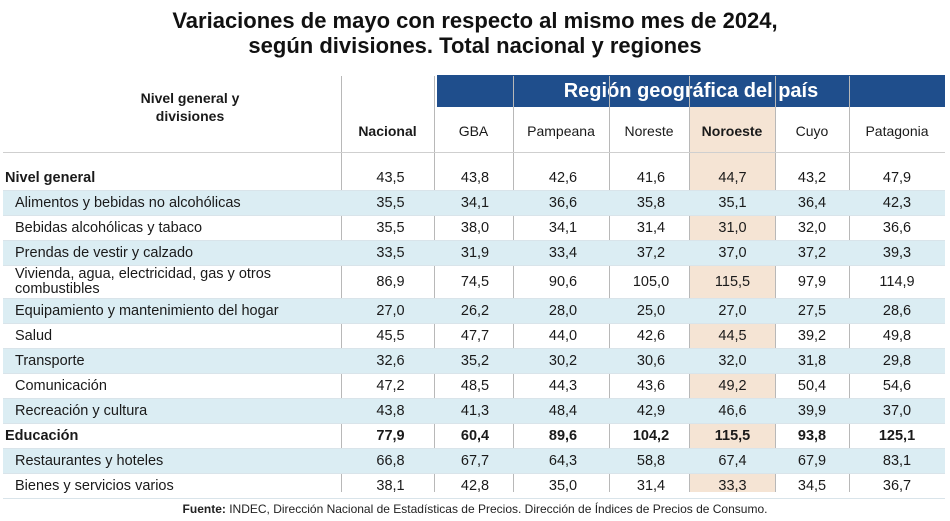 This screenshot has width=950, height=521. I want to click on cell-nacional: 45,5, so click(390, 336).